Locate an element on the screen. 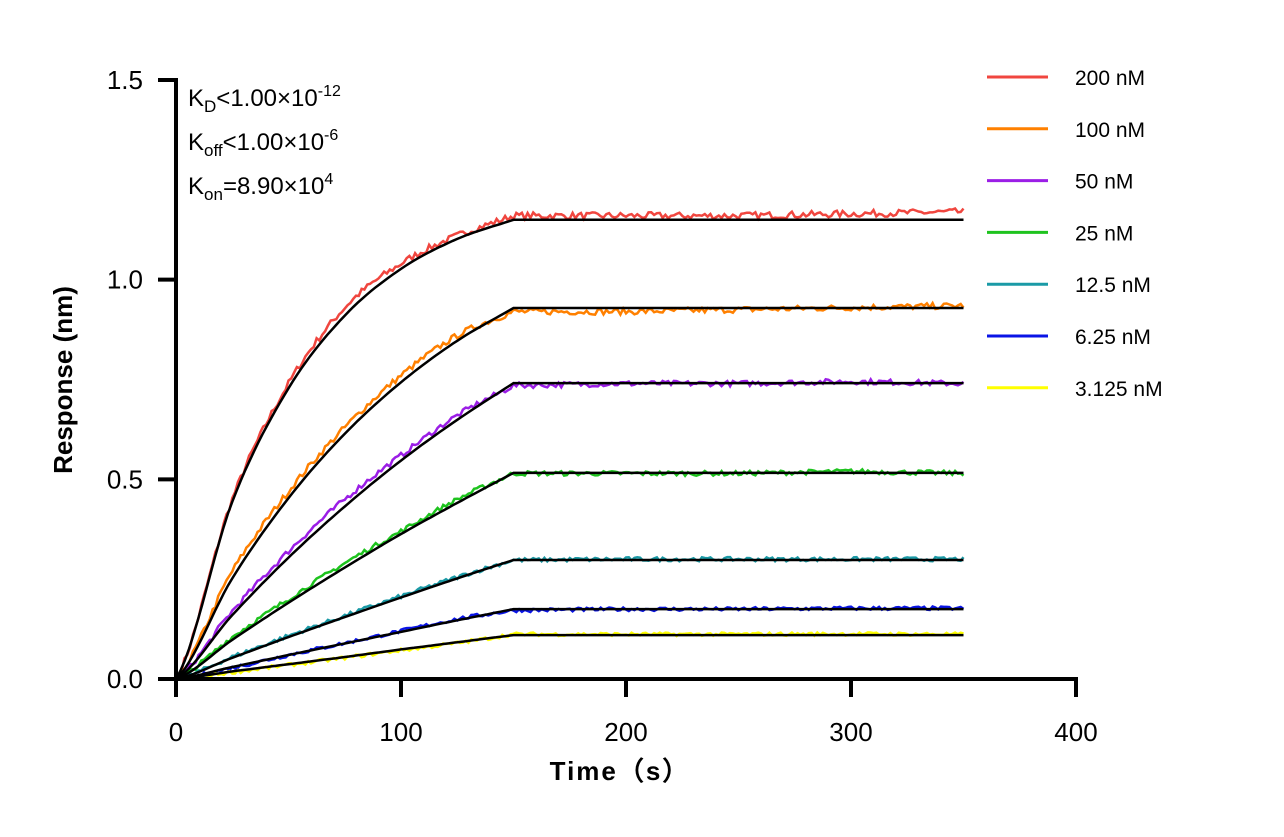 The width and height of the screenshot is (1284, 837). kinetic-constants: KD<1.00×10-12 Koff<1.00×10-6 Kon=8.90×104 is located at coordinates (264, 143).